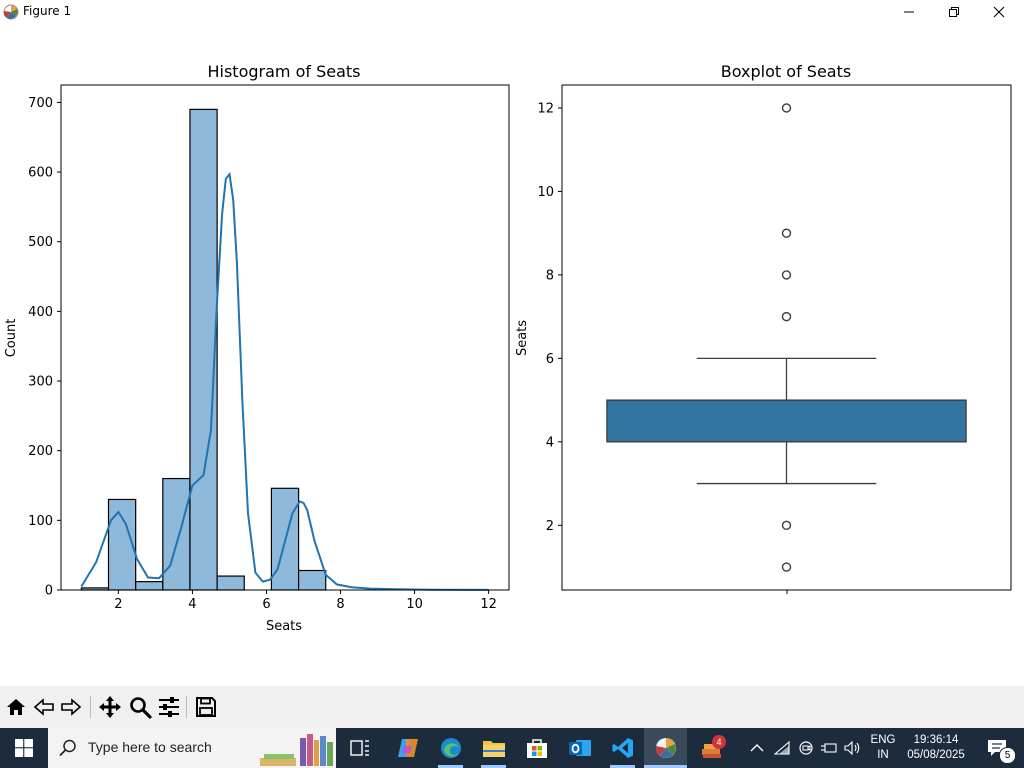 This screenshot has width=1024, height=768. I want to click on zoom-button, so click(140, 707).